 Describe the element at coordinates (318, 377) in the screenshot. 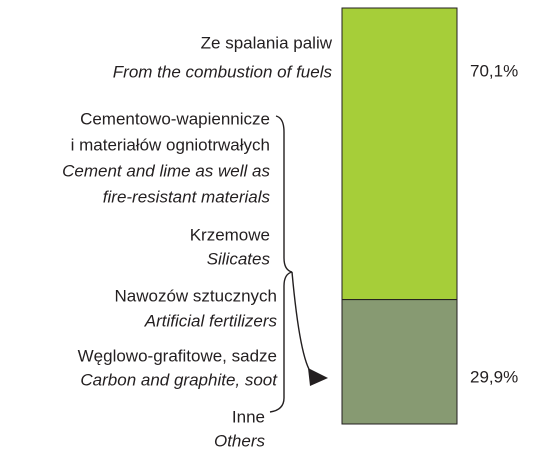

I see `arrow-head` at that location.